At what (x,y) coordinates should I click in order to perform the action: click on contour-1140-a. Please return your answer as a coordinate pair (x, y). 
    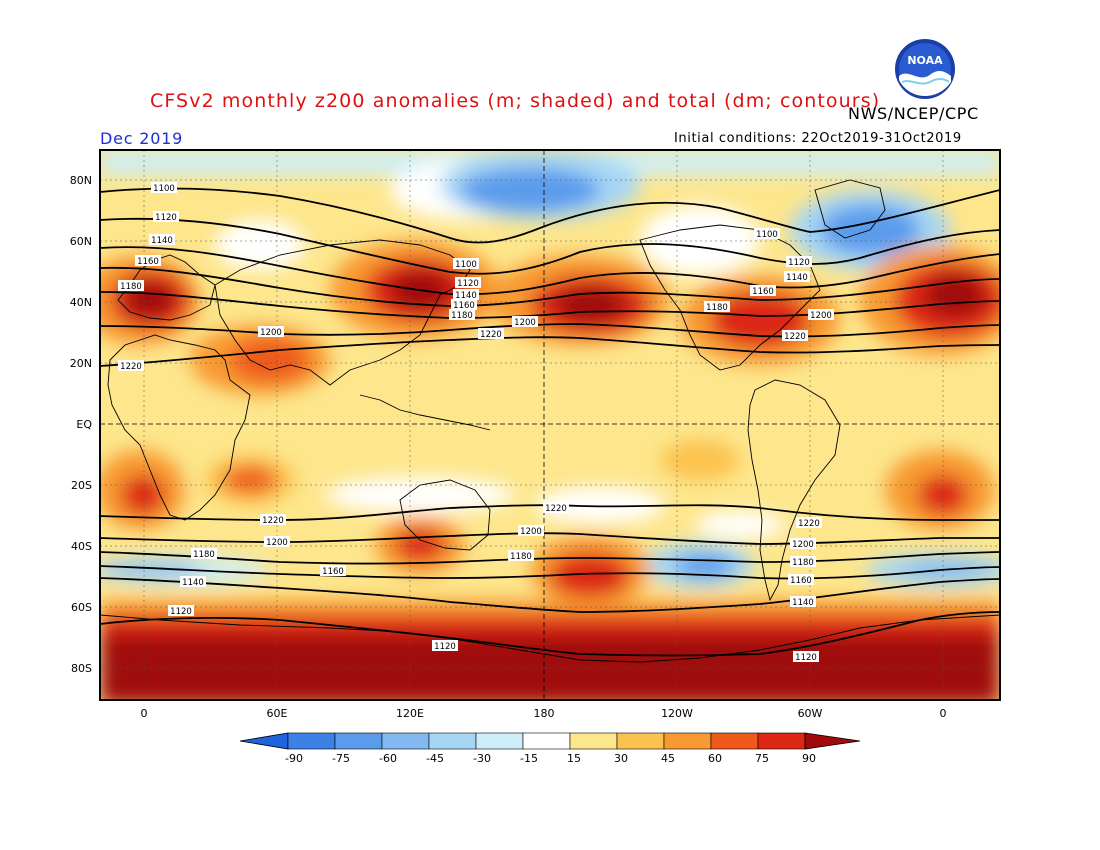
    Looking at the image, I should click on (550, 271).